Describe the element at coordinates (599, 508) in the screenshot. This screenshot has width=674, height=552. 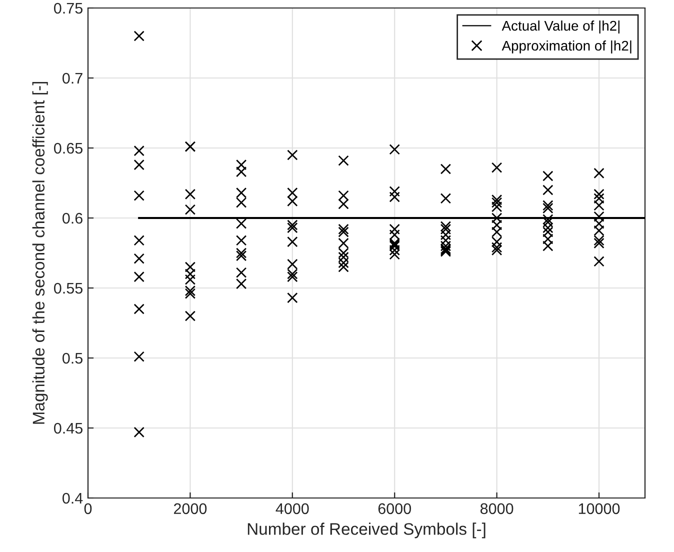
I see `x-tick-label: 10000` at that location.